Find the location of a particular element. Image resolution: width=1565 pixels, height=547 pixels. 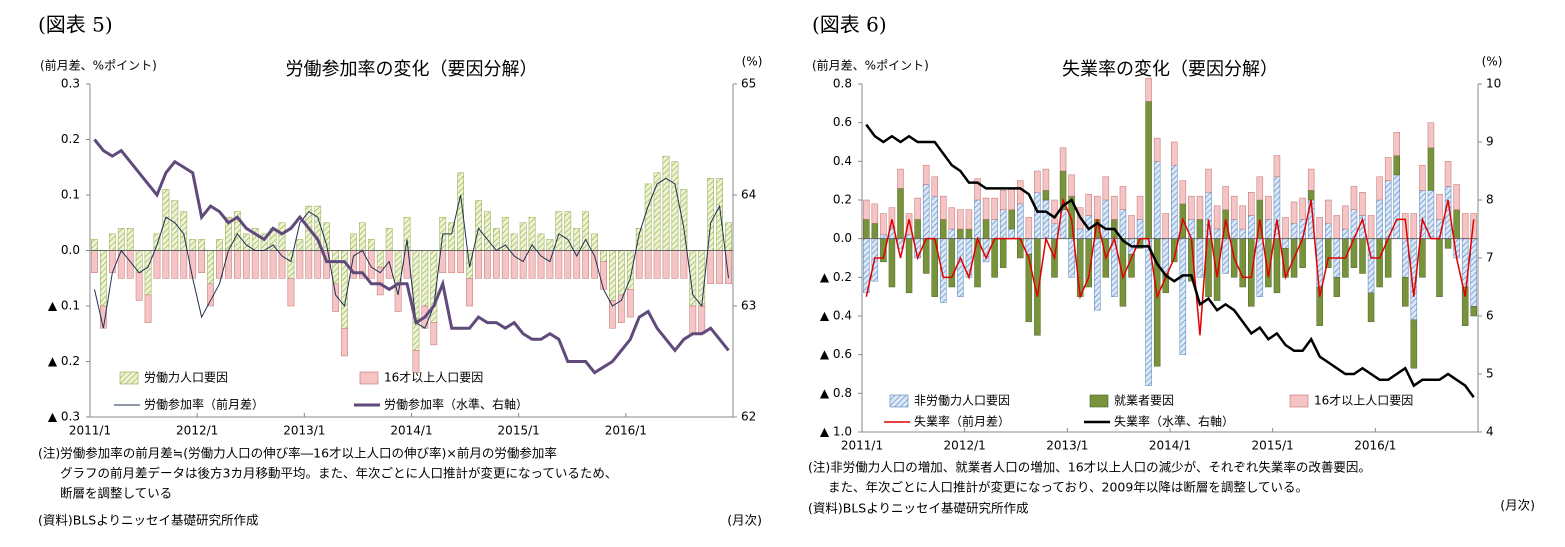

y-tick-label: ▲ 0.8 is located at coordinates (836, 393).